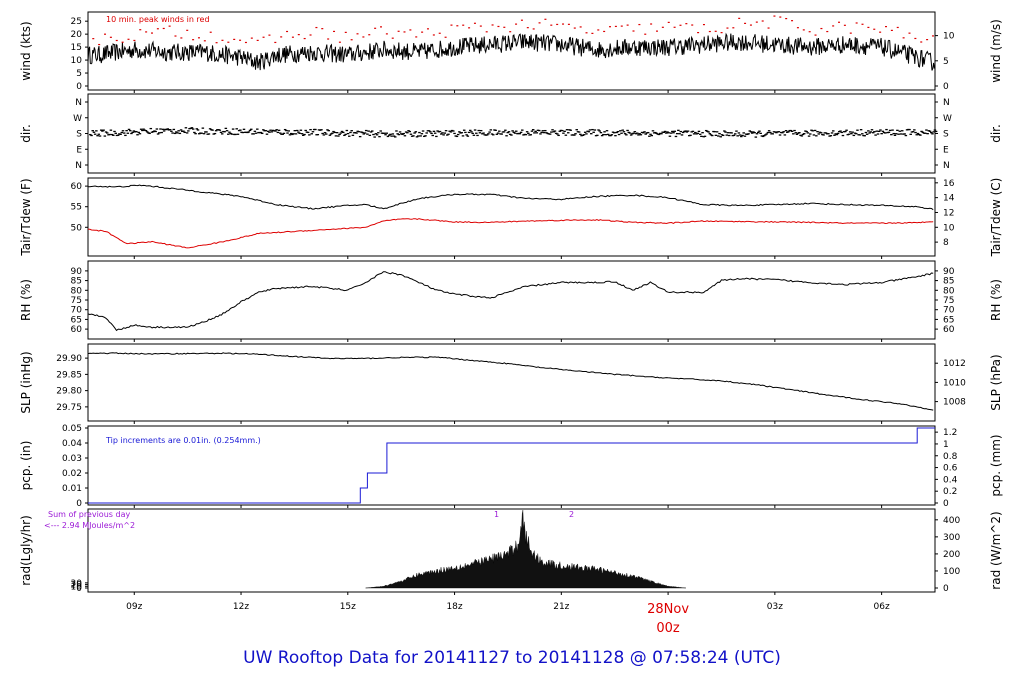  What do you see at coordinates (948, 282) in the screenshot?
I see `y-tick-label-right: 85` at bounding box center [948, 282].